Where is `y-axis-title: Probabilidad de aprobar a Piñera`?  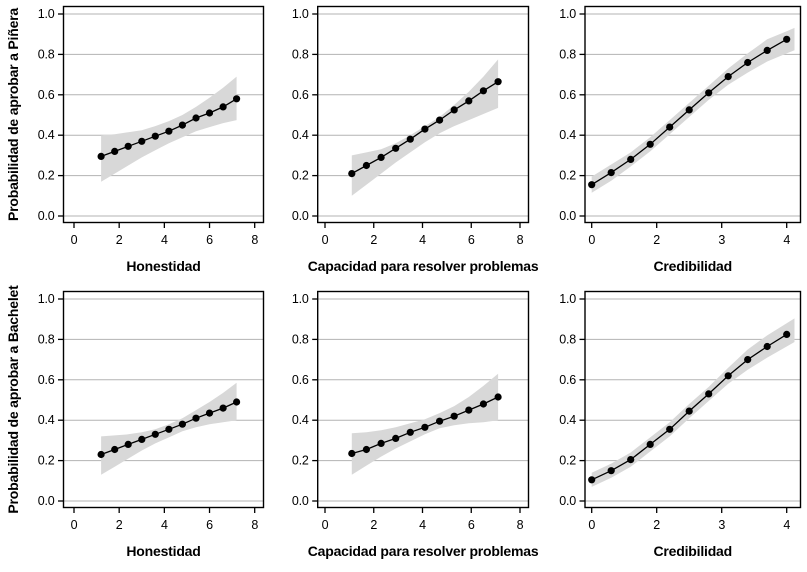
y-axis-title: Probabilidad de aprobar a Piñera is located at coordinates (13, 114).